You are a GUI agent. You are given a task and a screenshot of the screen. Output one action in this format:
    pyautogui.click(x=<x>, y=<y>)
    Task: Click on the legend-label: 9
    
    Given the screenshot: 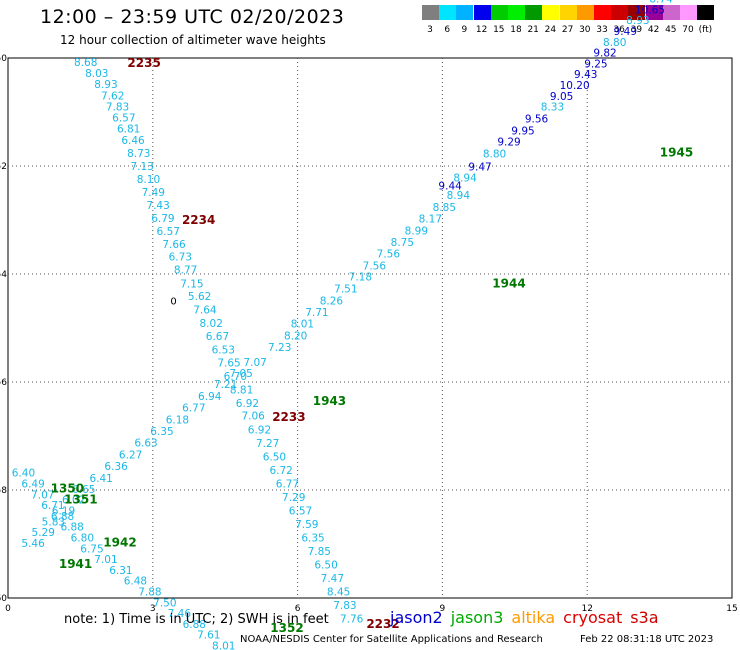 What is the action you would take?
    pyautogui.click(x=464, y=30)
    